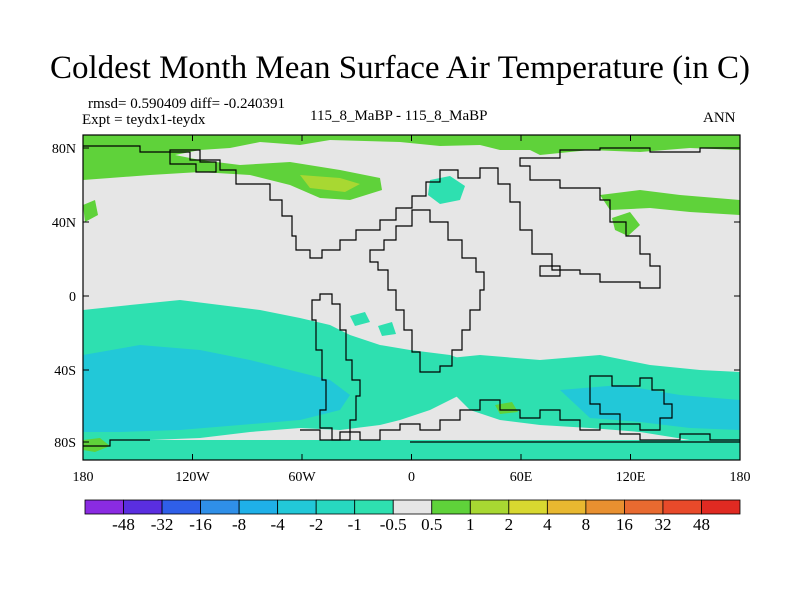  Describe the element at coordinates (411, 450) in the screenshot. I see `antarctic-cool-strip` at that location.